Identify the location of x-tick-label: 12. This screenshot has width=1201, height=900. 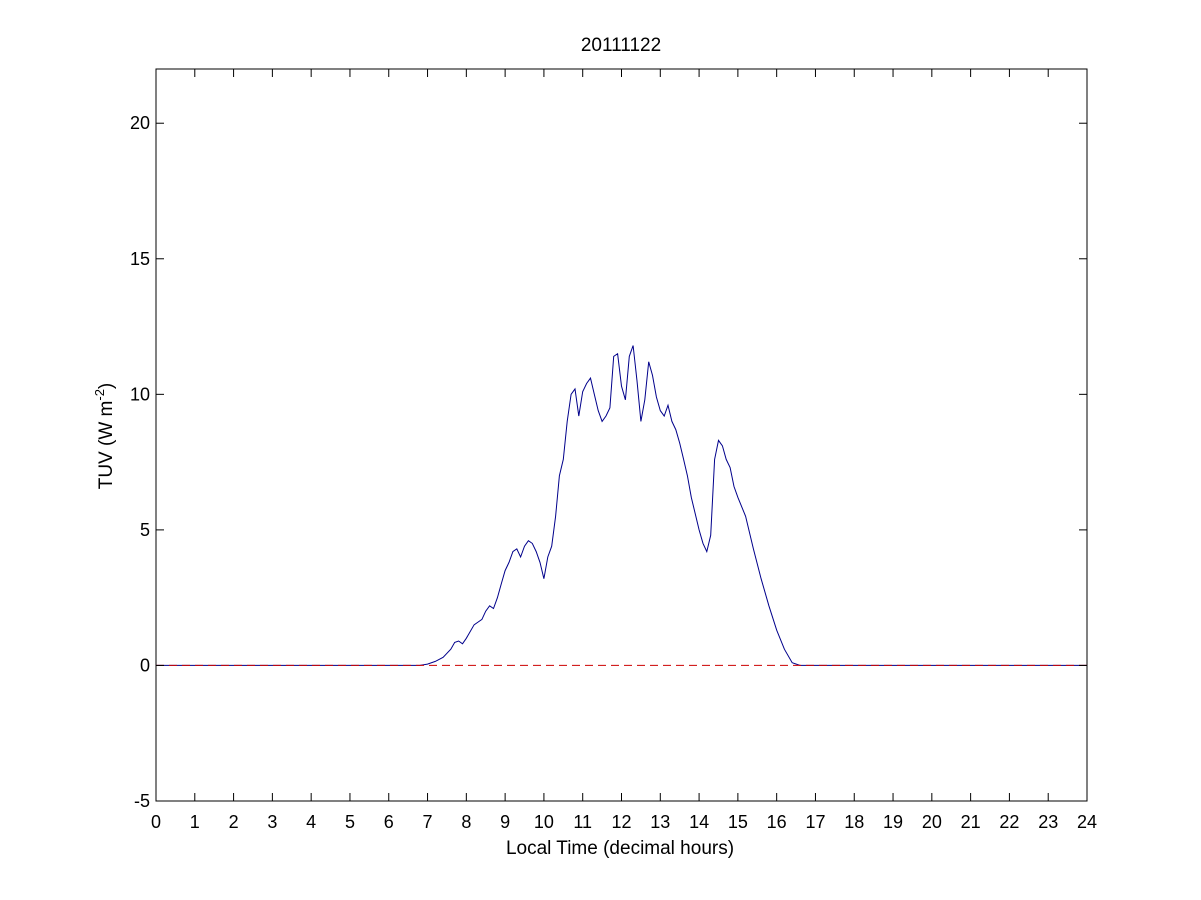
(621, 822).